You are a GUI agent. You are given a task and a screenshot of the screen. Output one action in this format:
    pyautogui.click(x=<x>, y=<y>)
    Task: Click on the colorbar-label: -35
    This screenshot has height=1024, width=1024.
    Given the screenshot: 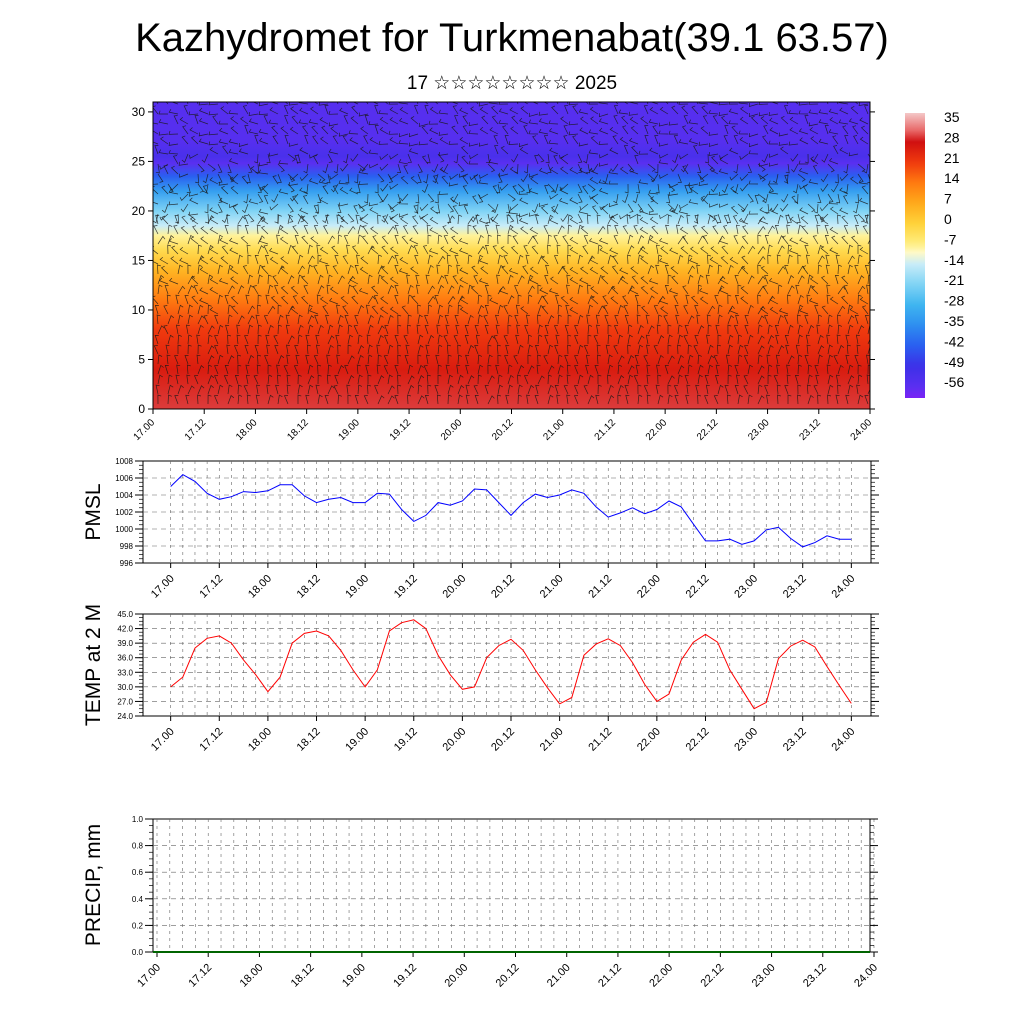 What is the action you would take?
    pyautogui.click(x=954, y=321)
    